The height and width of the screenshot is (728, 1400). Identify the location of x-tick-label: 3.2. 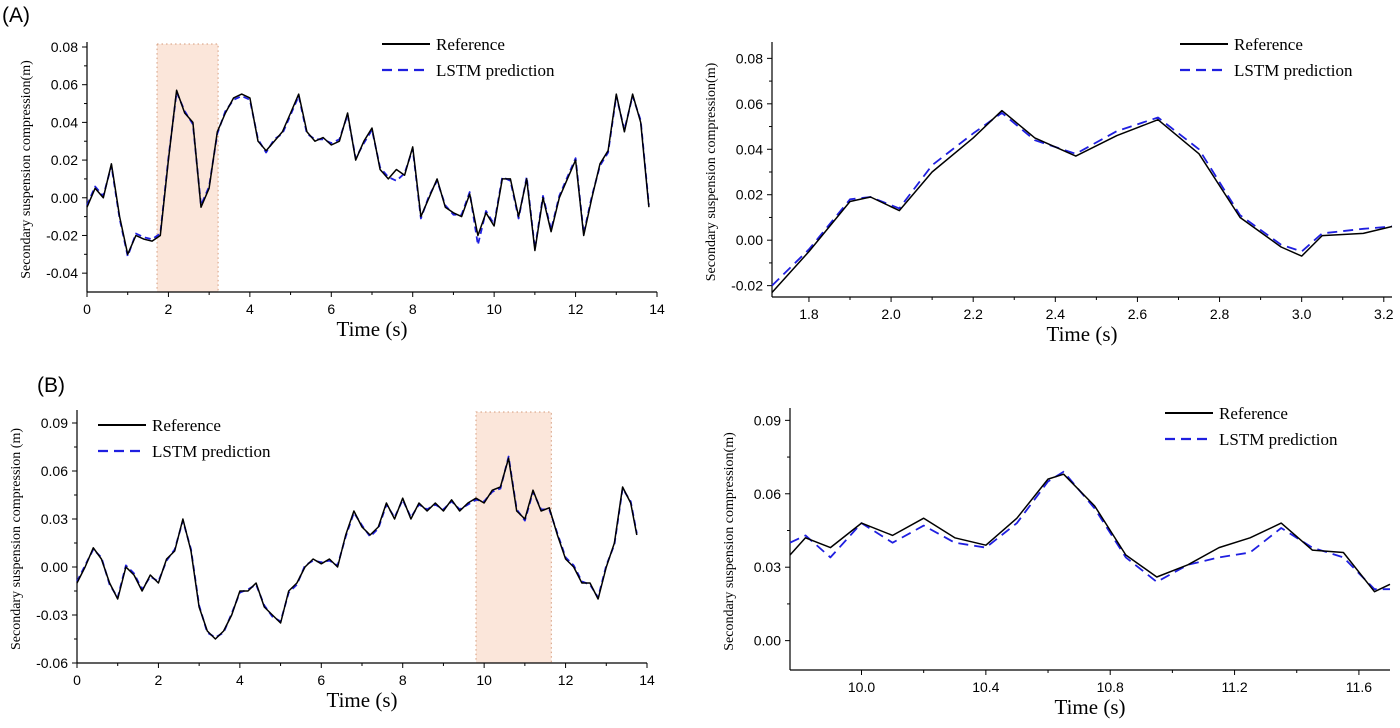
(1384, 314).